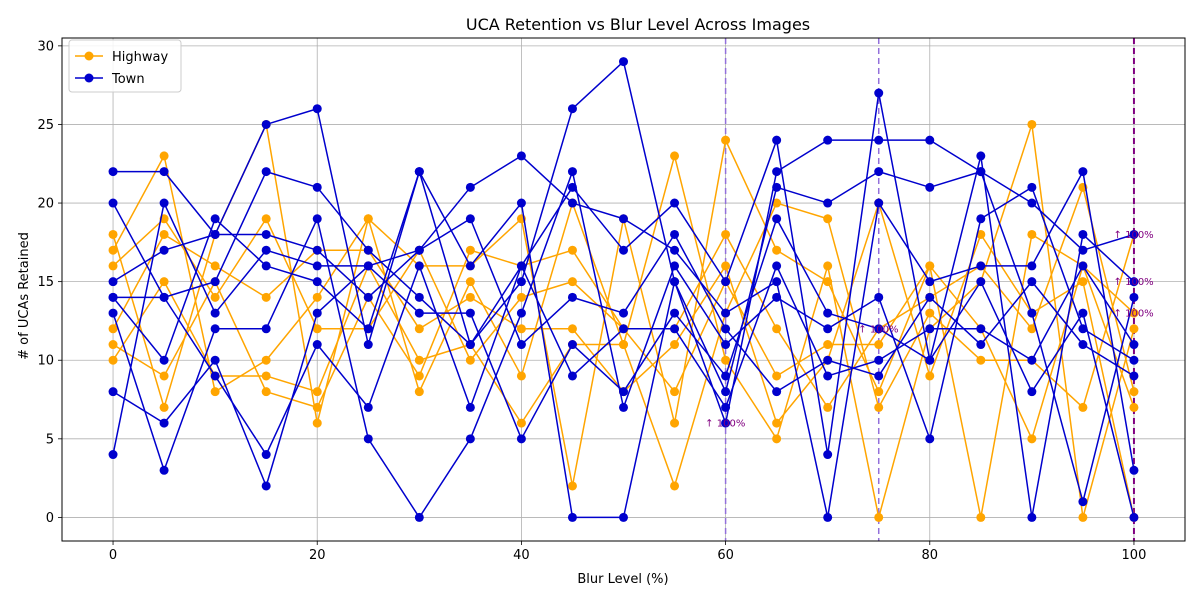 This screenshot has width=1200, height=604. What do you see at coordinates (128, 79) in the screenshot?
I see `legend-label-town: Town` at bounding box center [128, 79].